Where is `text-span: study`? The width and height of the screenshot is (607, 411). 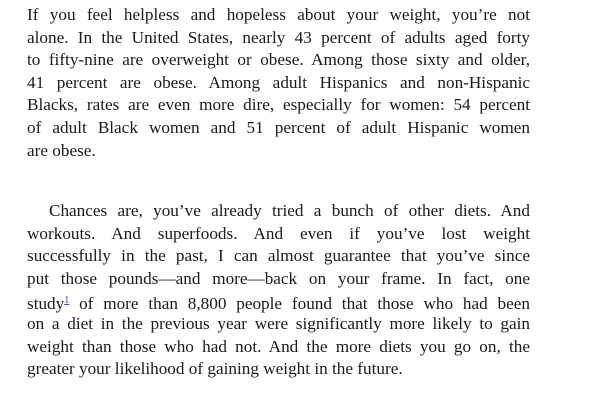
text-span: study is located at coordinates (46, 304).